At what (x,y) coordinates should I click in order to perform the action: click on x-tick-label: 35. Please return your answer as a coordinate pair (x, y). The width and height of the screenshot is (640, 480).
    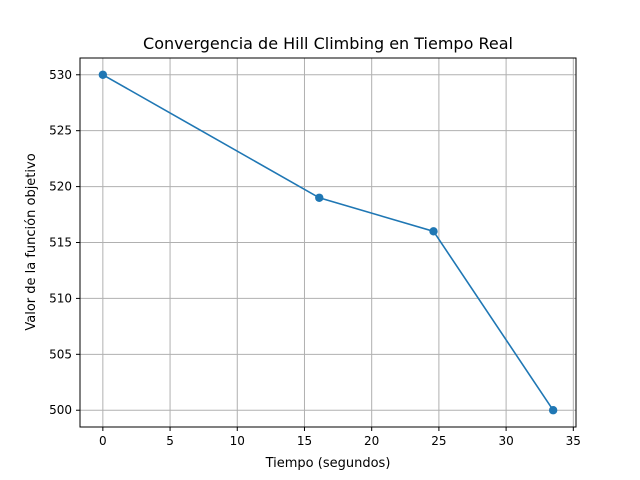
    Looking at the image, I should click on (573, 441).